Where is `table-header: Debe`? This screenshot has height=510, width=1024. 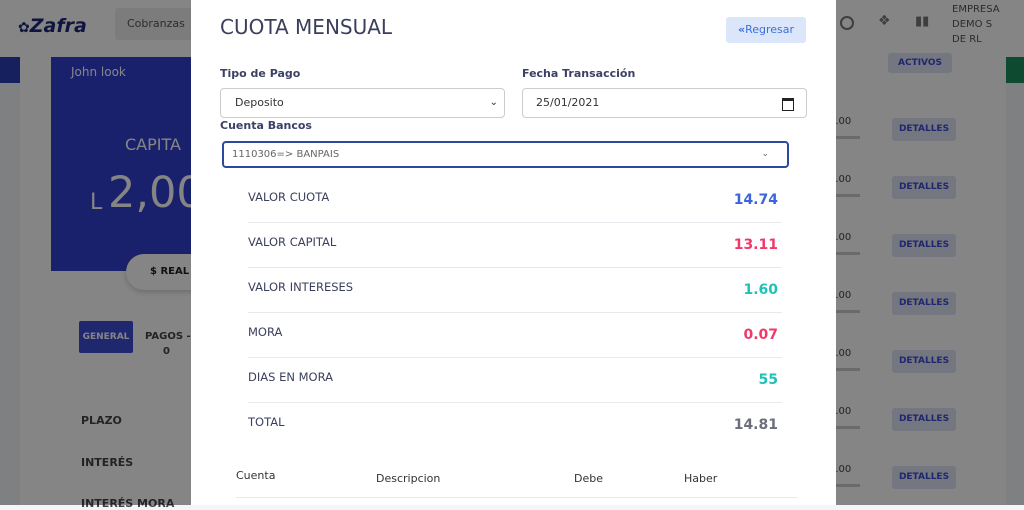
table-header: Debe is located at coordinates (588, 478).